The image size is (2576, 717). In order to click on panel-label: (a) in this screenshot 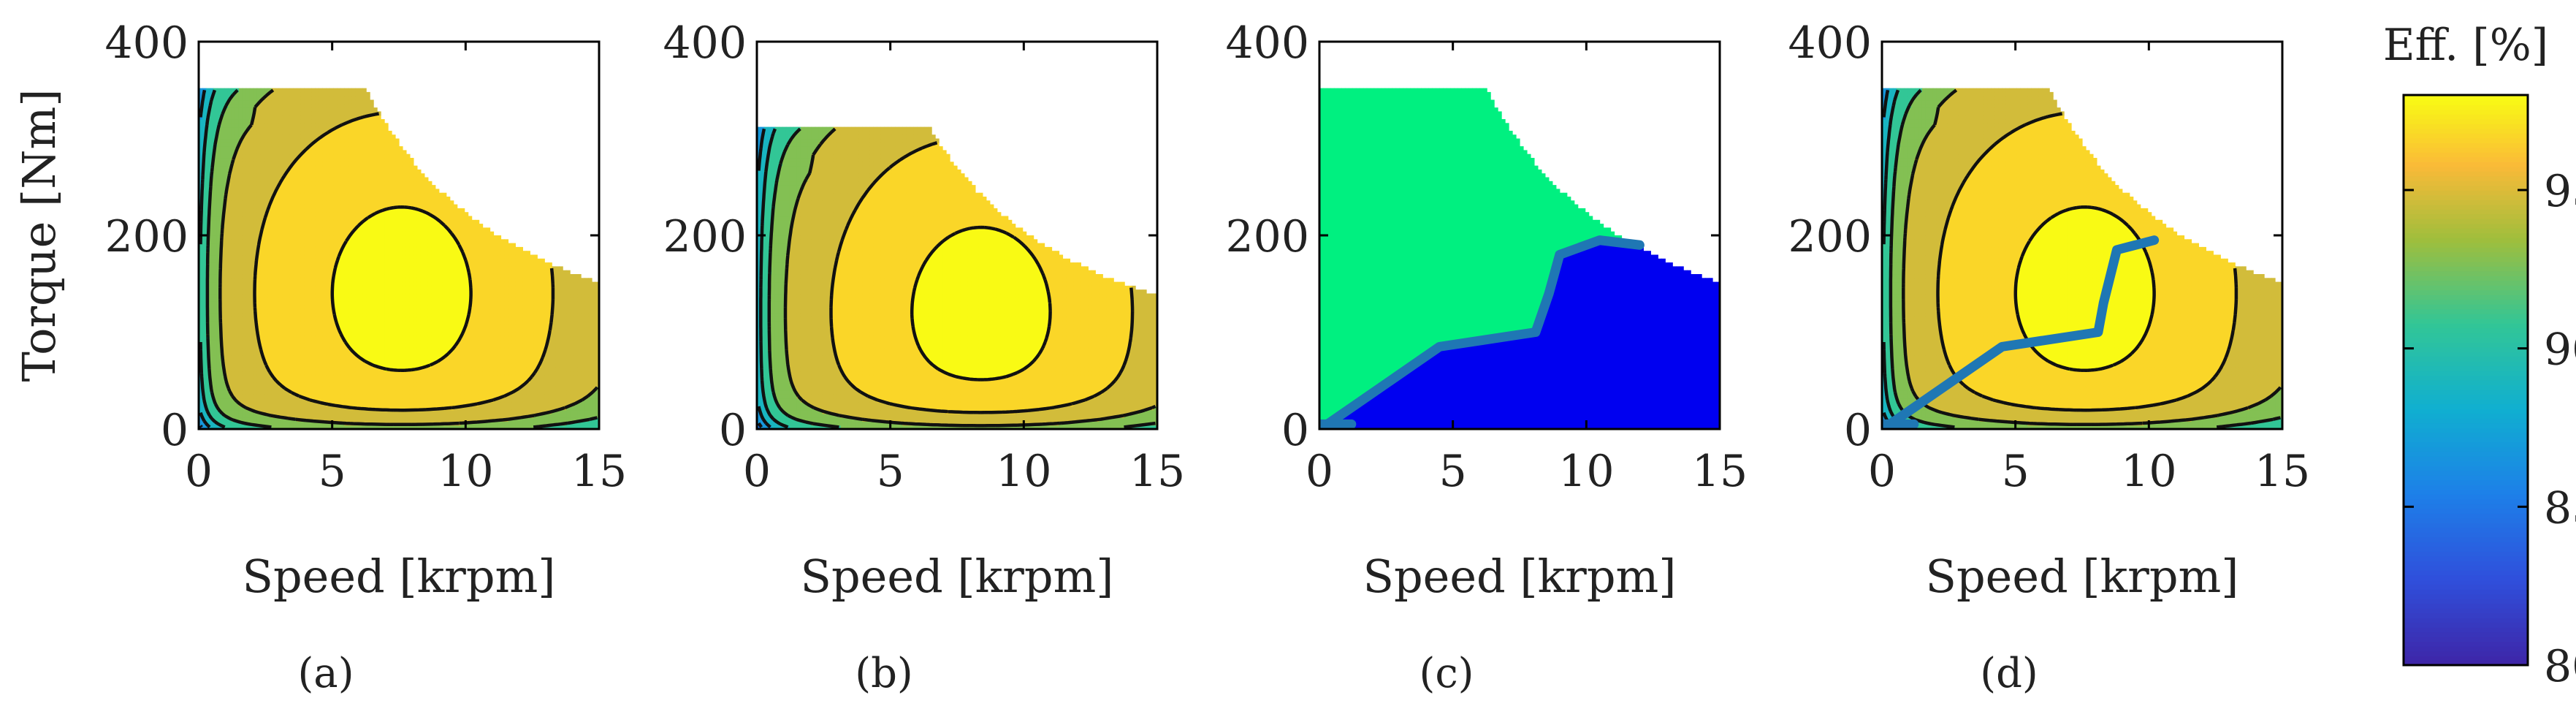, I will do `click(325, 673)`.